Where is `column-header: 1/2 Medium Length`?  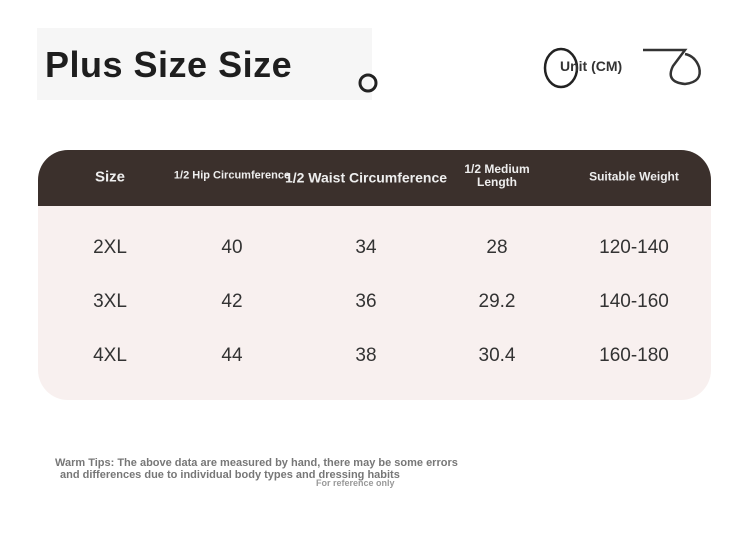 column-header: 1/2 Medium Length is located at coordinates (497, 175).